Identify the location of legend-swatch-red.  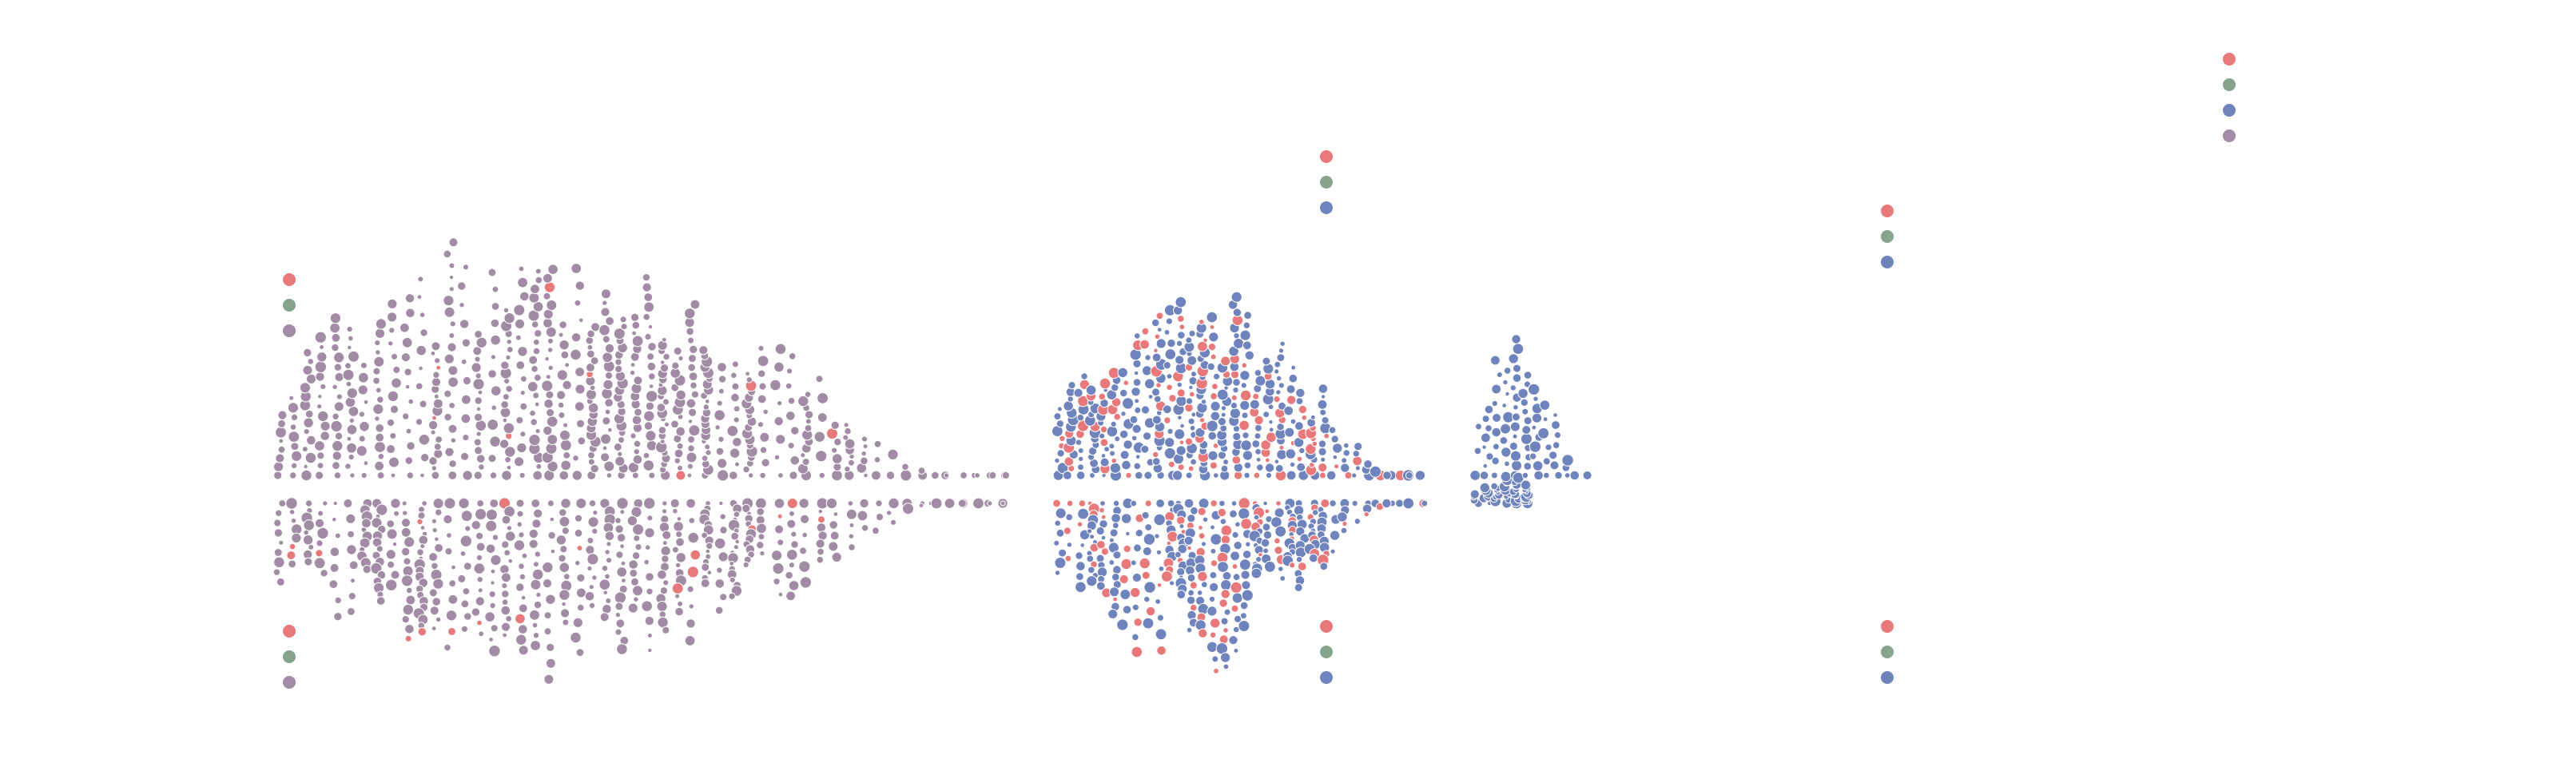
(1326, 626).